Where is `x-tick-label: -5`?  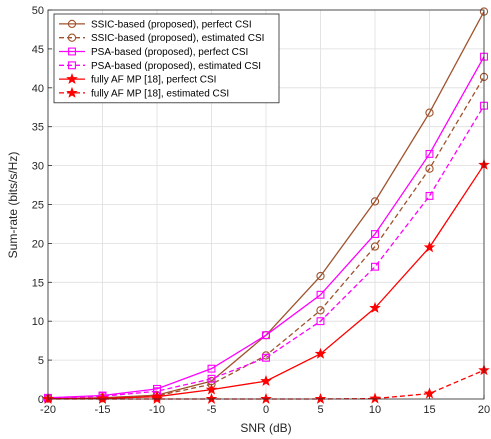
x-tick-label: -5 is located at coordinates (212, 410).